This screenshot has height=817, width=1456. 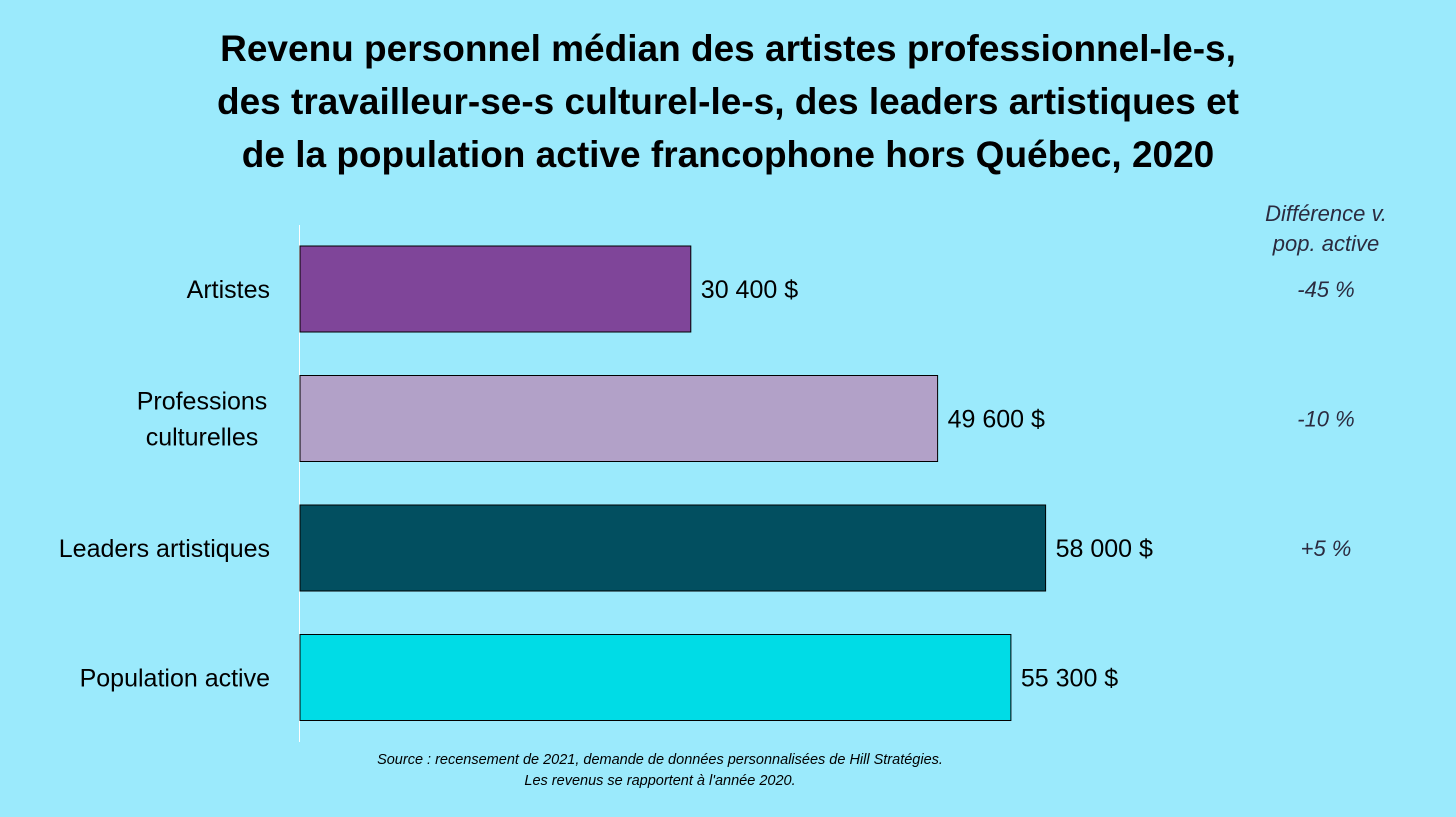 I want to click on difference-label-2: +5 %, so click(x=1326, y=548).